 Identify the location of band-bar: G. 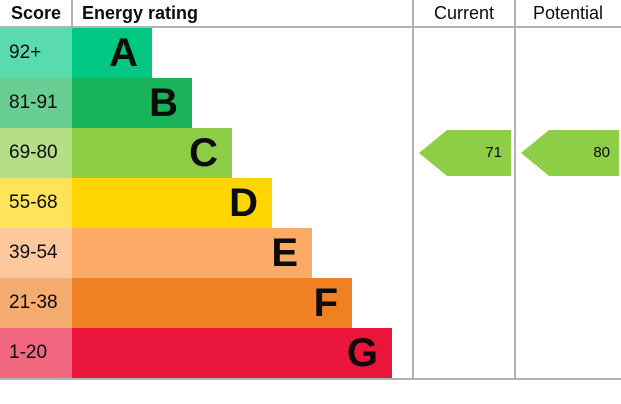
(232, 353).